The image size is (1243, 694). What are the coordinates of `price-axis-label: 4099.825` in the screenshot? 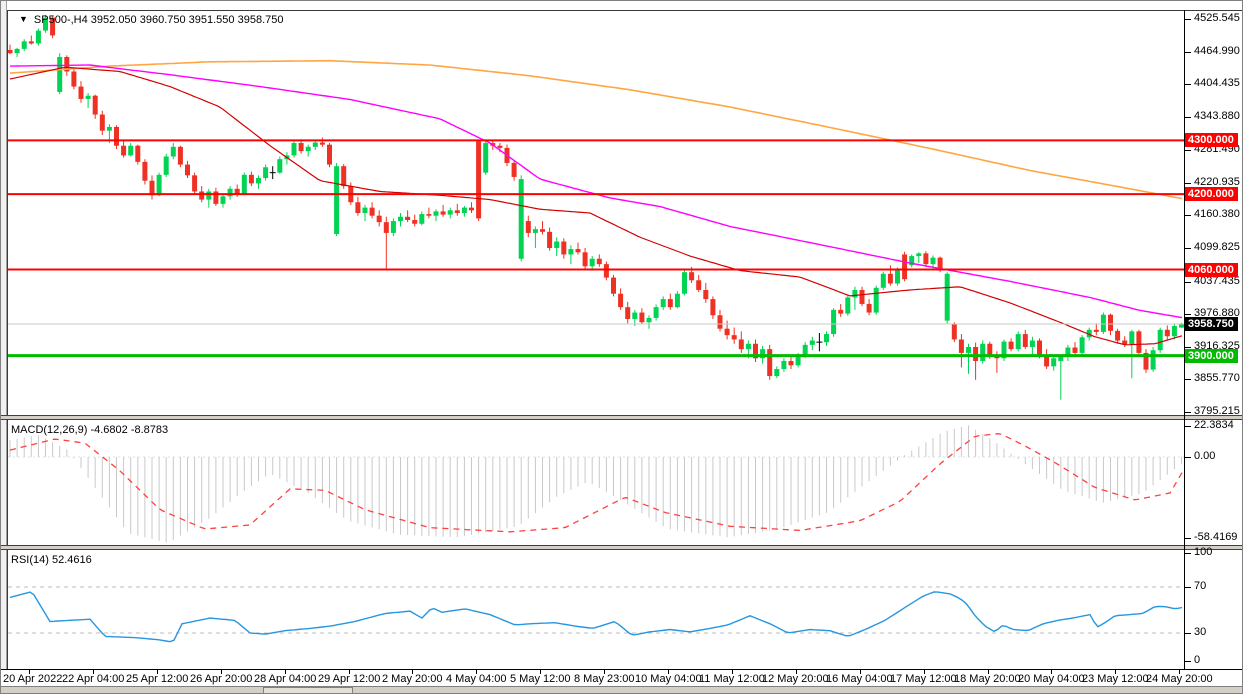 It's located at (1217, 247).